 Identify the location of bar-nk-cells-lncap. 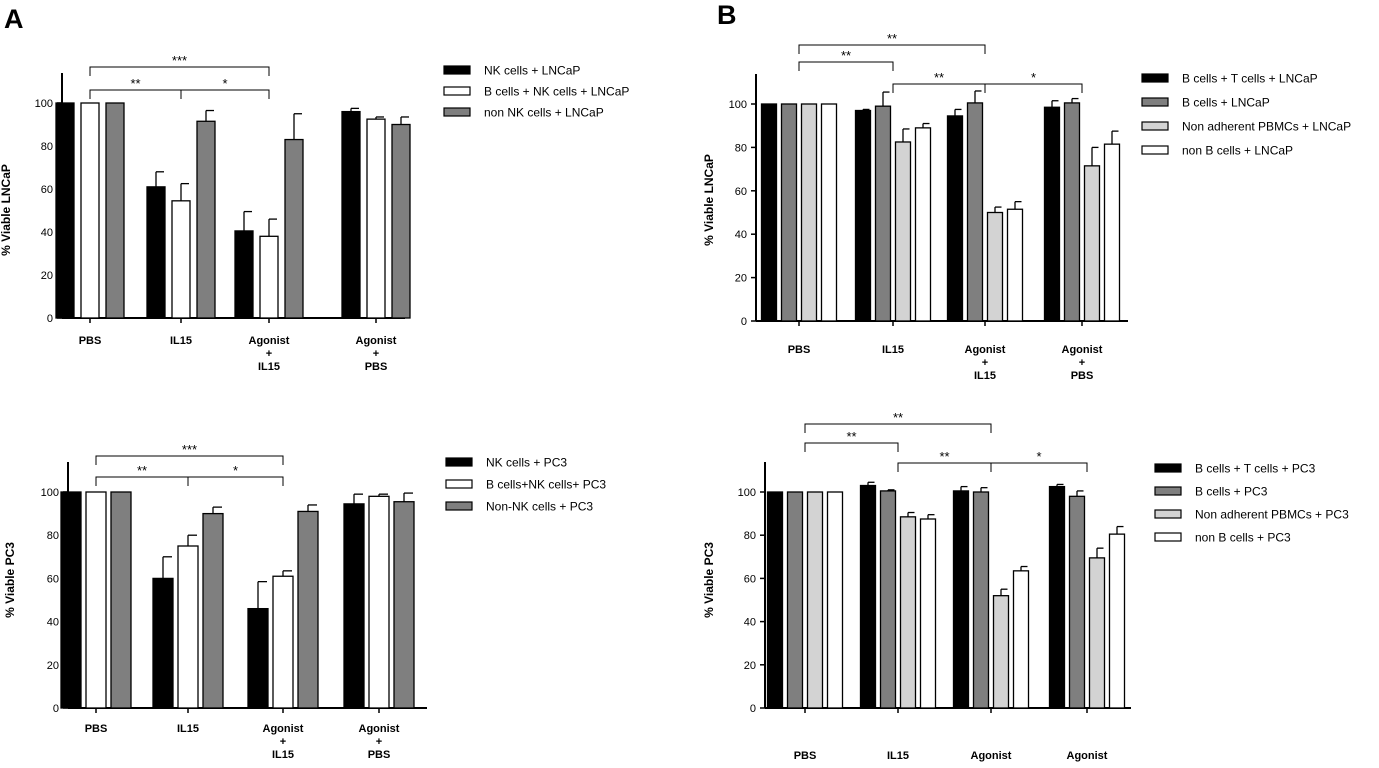
(65, 210).